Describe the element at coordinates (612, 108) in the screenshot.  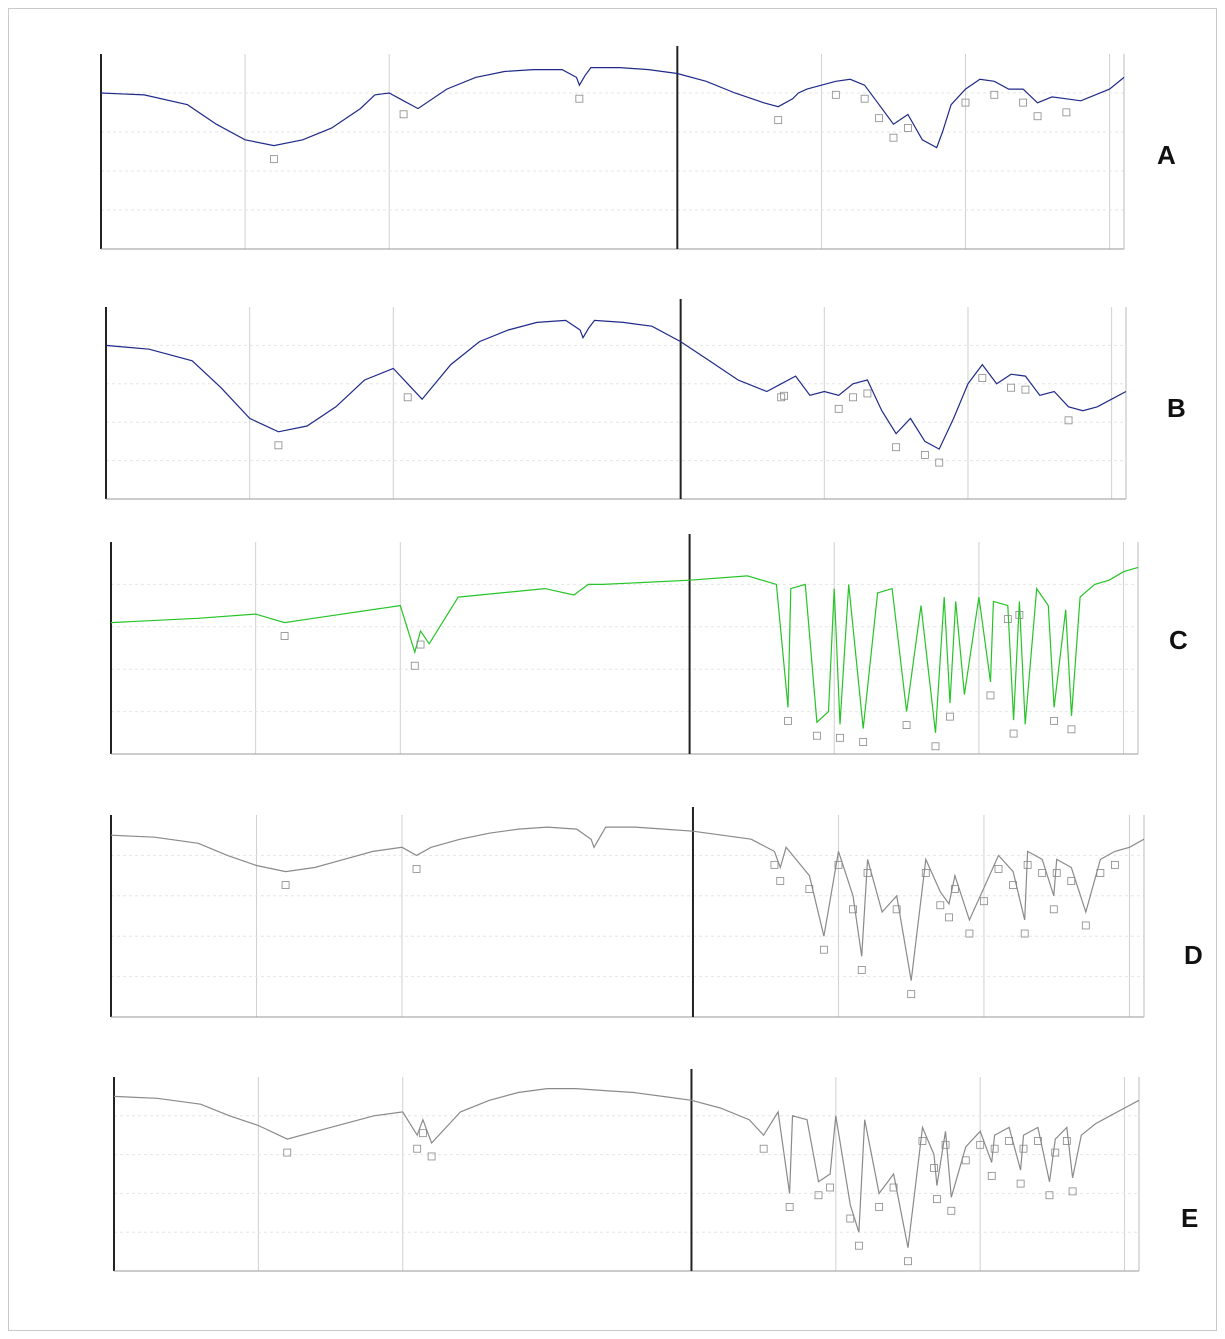
I see `spectrum-line-A` at that location.